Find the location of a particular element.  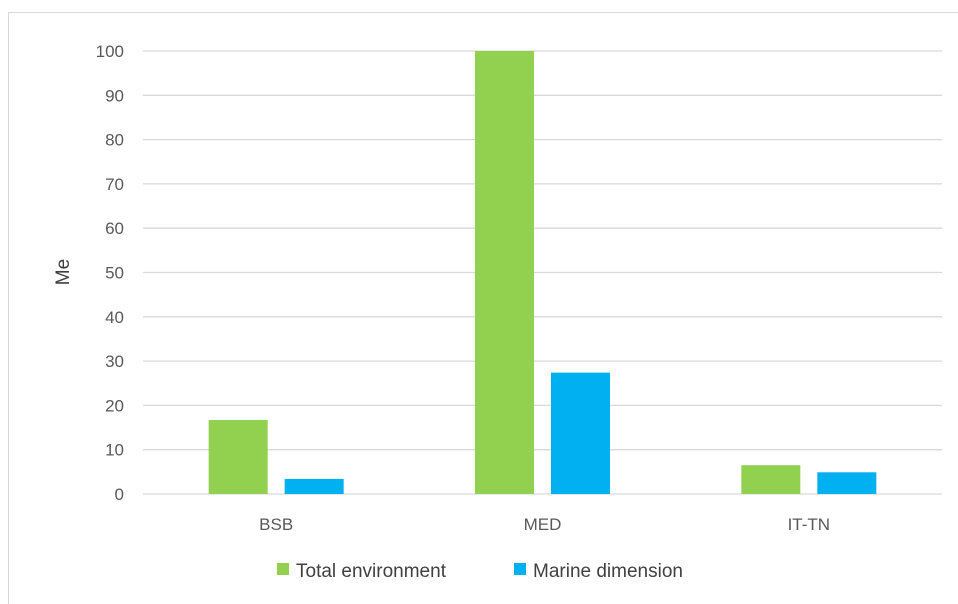

x-category-label: IT-TN is located at coordinates (809, 524).